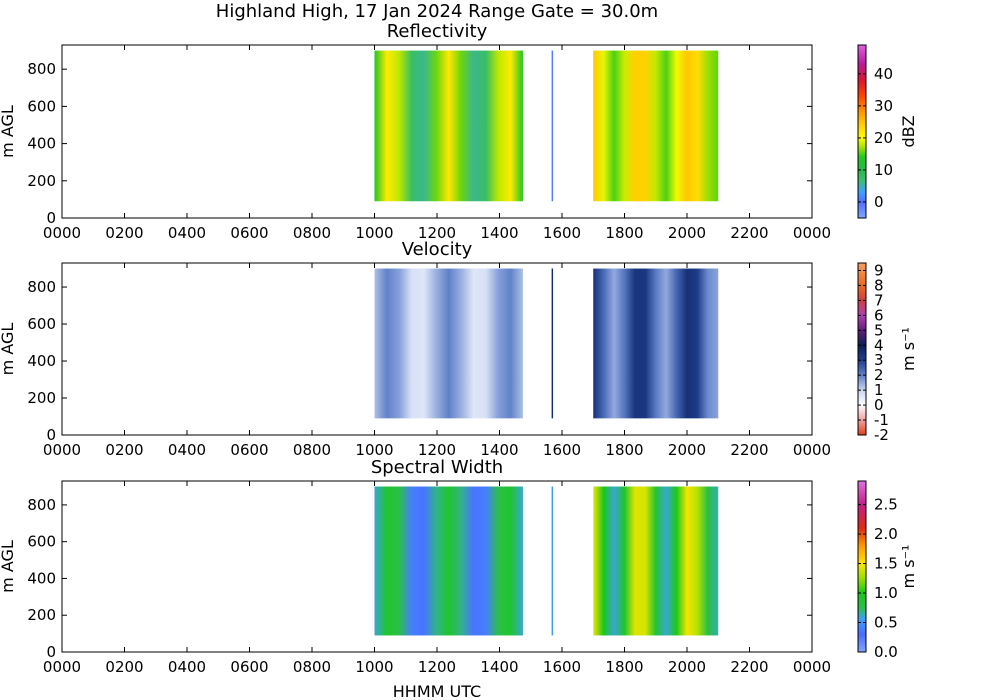  What do you see at coordinates (883, 106) in the screenshot?
I see `colorbar-tick-label: 30` at bounding box center [883, 106].